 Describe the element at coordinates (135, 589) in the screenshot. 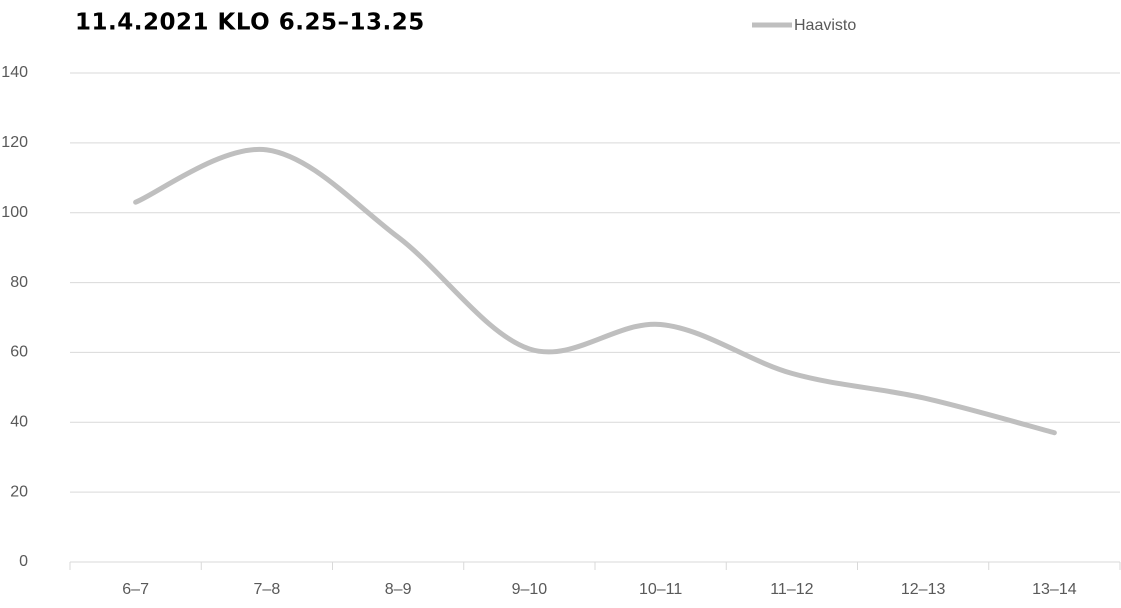

I see `x-tick-label: 6–7` at that location.